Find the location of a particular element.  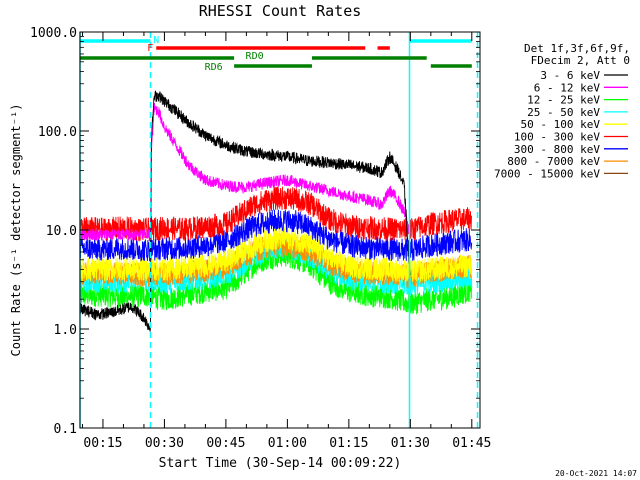

x-tick-label: 00:30 is located at coordinates (164, 443).